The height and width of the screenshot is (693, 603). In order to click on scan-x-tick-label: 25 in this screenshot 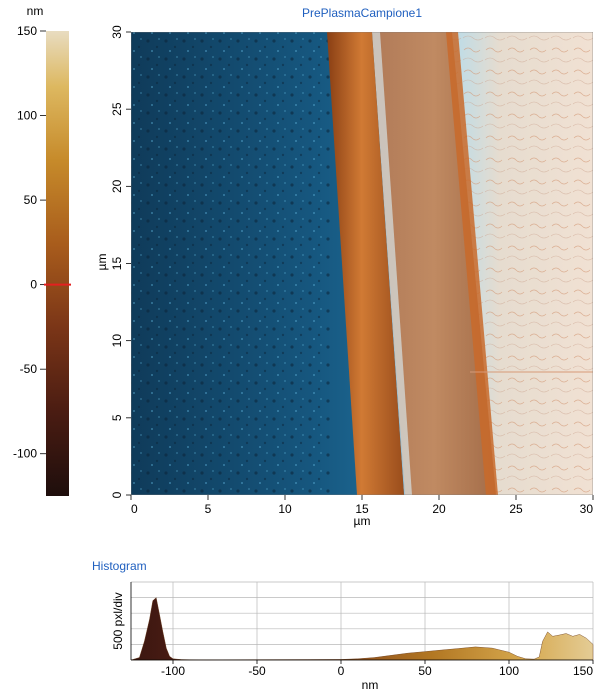, I will do `click(516, 509)`.